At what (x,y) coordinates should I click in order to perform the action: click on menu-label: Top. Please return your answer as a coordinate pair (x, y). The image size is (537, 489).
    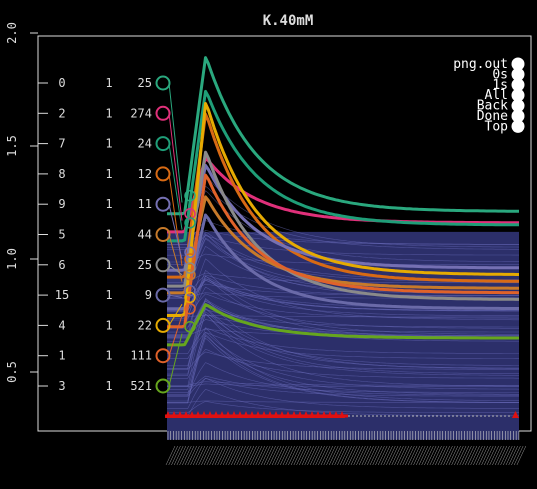
    Looking at the image, I should click on (497, 126).